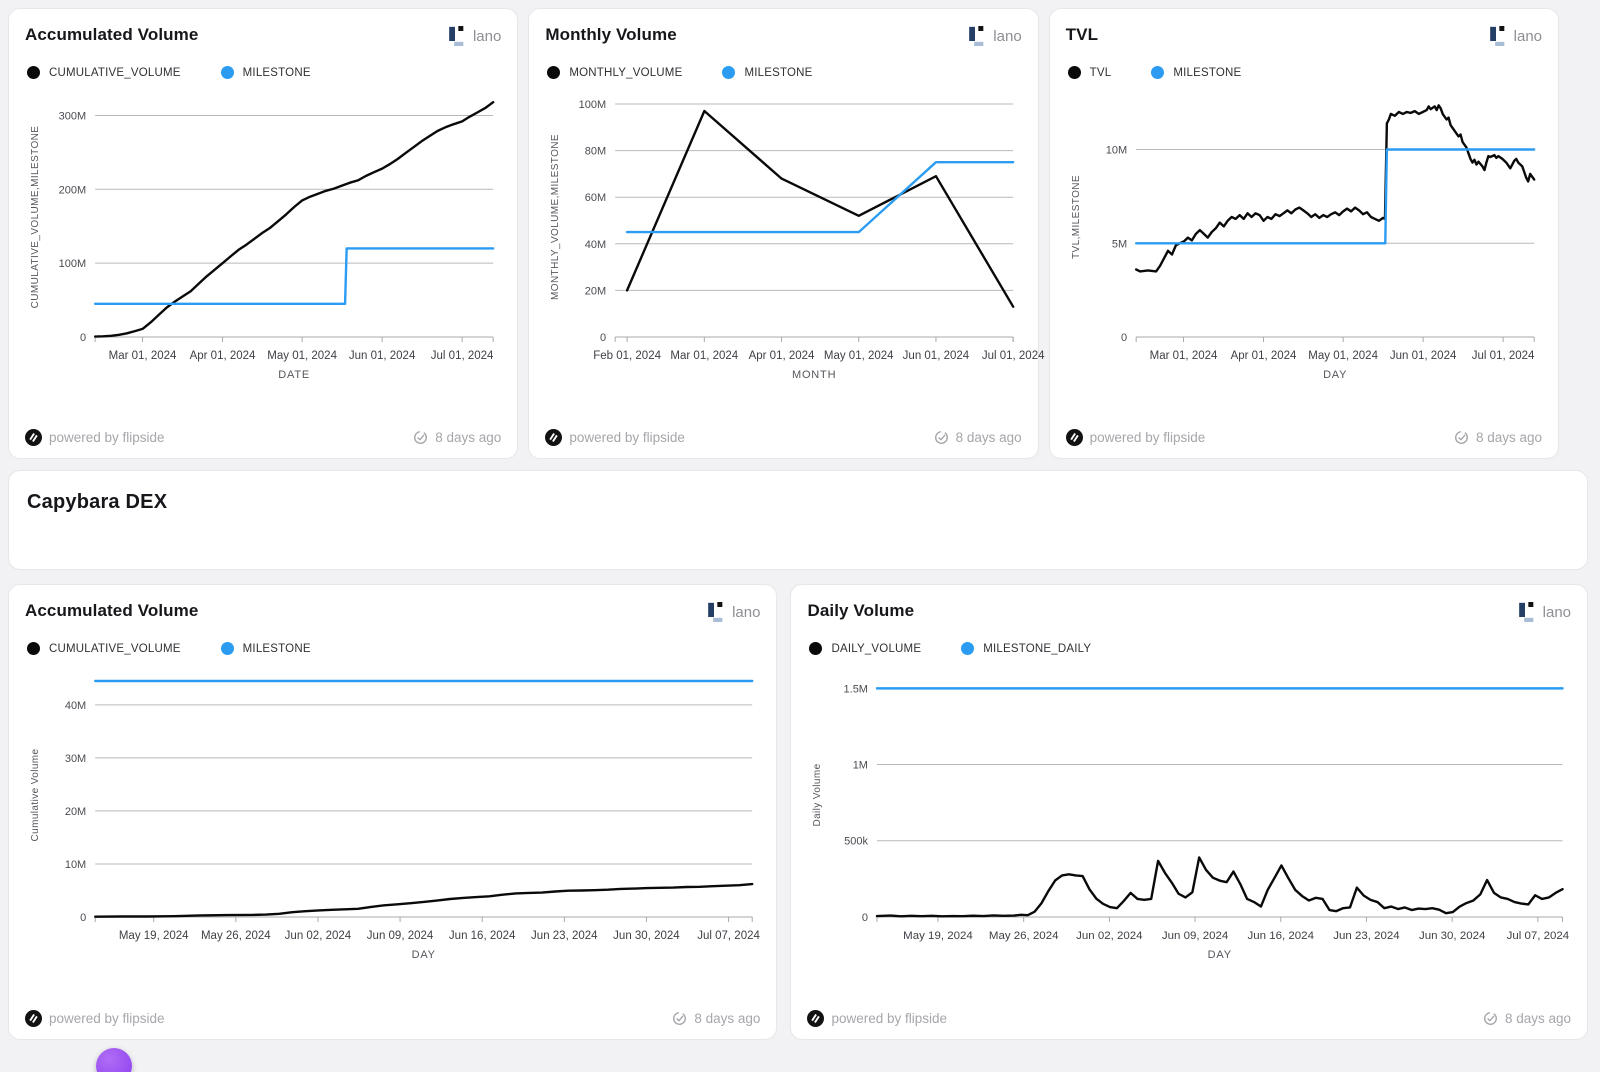 This screenshot has height=1072, width=1600. What do you see at coordinates (294, 219) in the screenshot?
I see `series-line-CUMULATIVE_VOLUME` at bounding box center [294, 219].